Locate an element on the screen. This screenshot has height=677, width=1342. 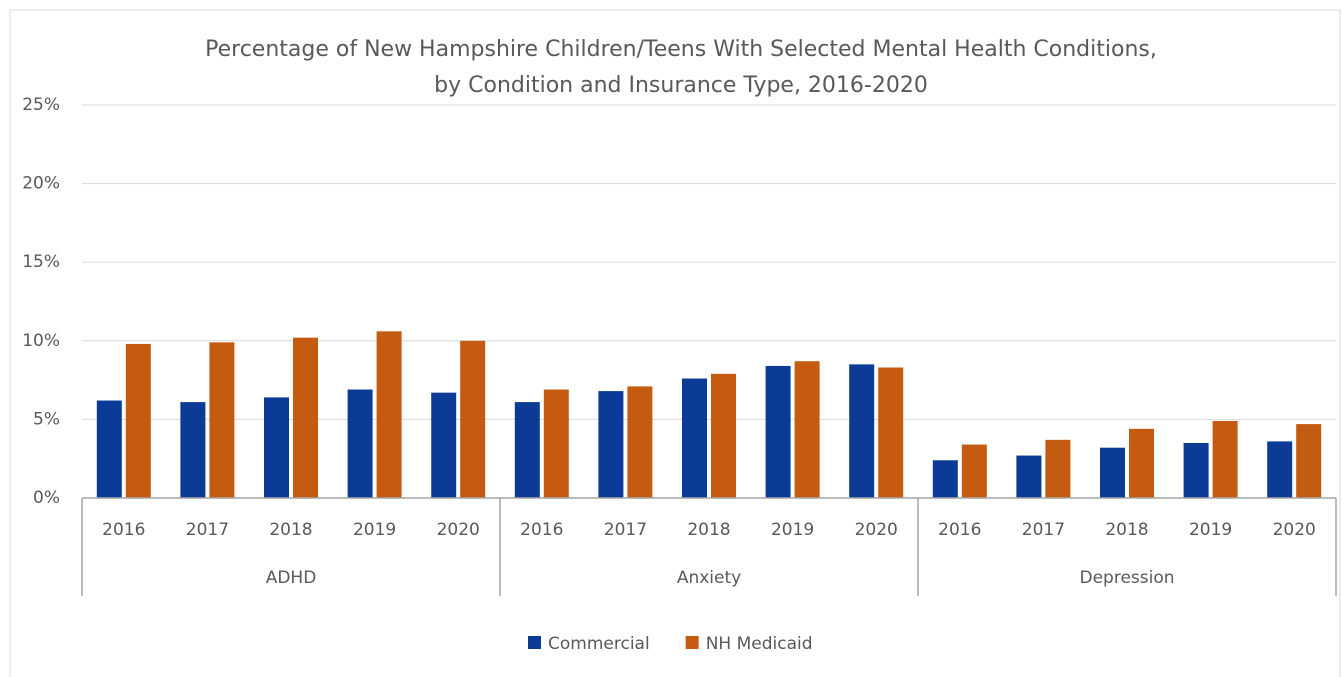
group-label: Anxiety is located at coordinates (709, 578).